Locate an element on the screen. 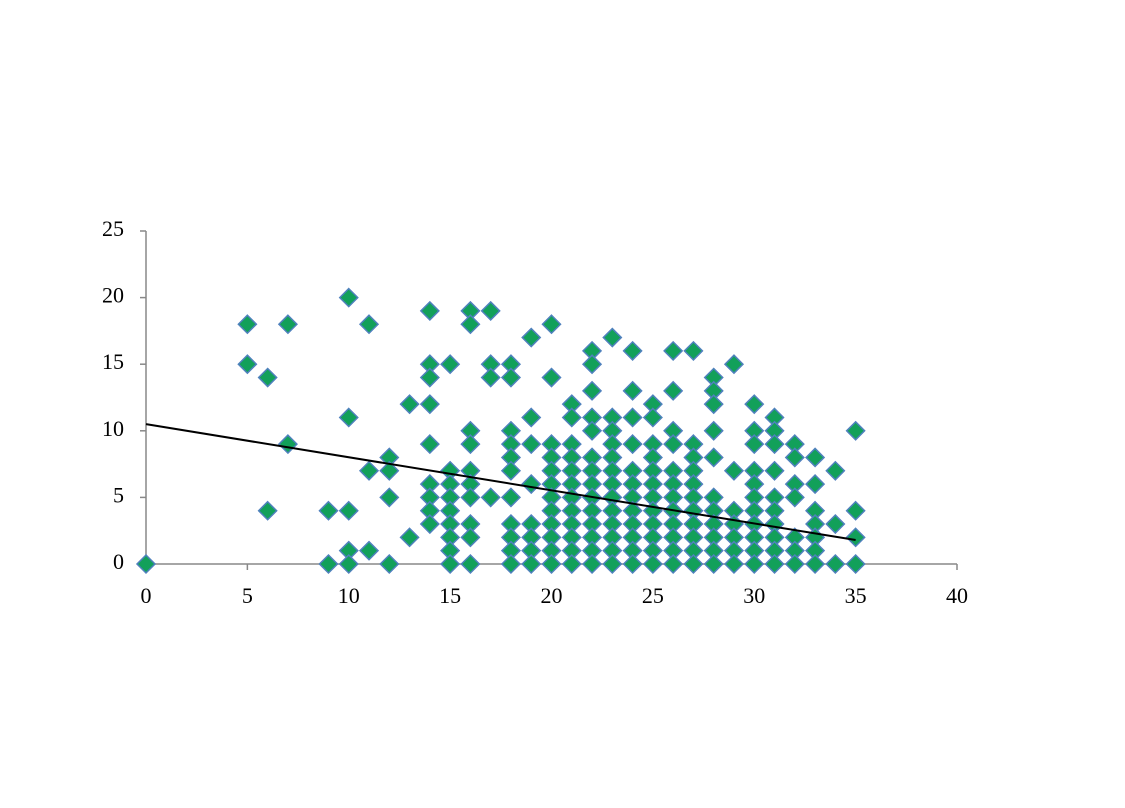  y-tick-label: 25 is located at coordinates (113, 228).